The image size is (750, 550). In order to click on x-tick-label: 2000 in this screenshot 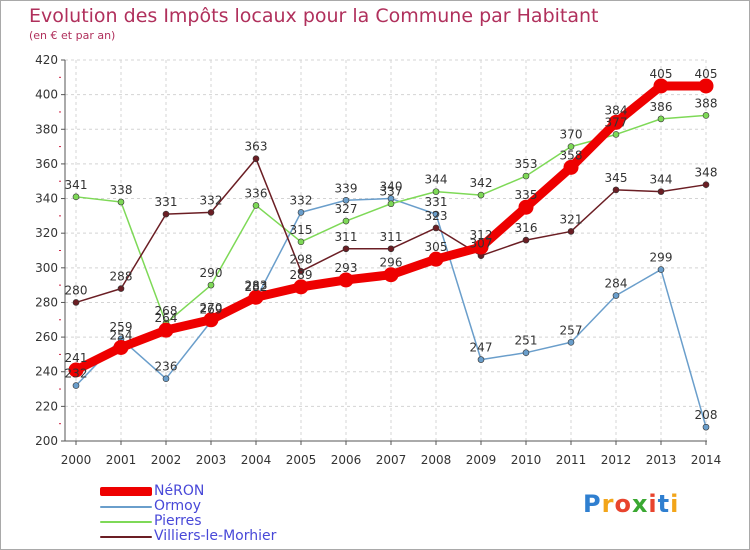, I will do `click(76, 460)`.